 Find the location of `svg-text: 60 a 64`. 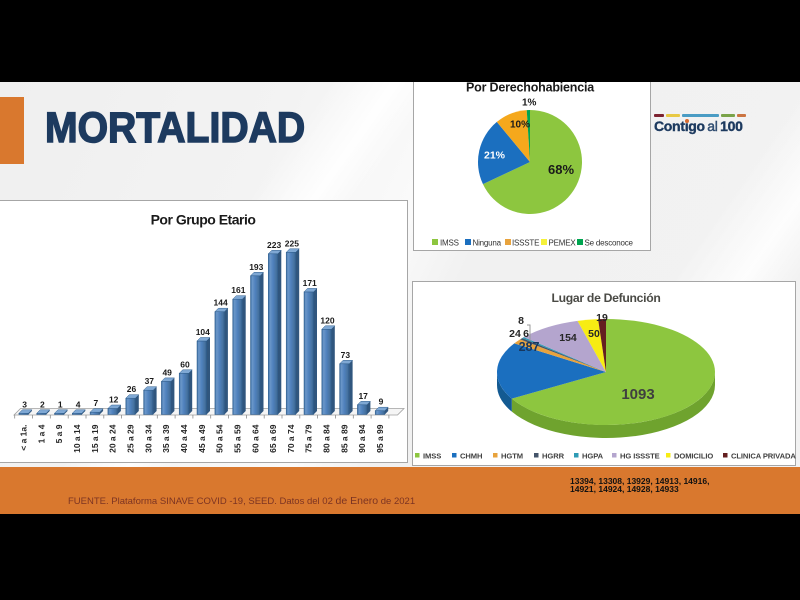

svg-text: 60 a 64 is located at coordinates (255, 438).